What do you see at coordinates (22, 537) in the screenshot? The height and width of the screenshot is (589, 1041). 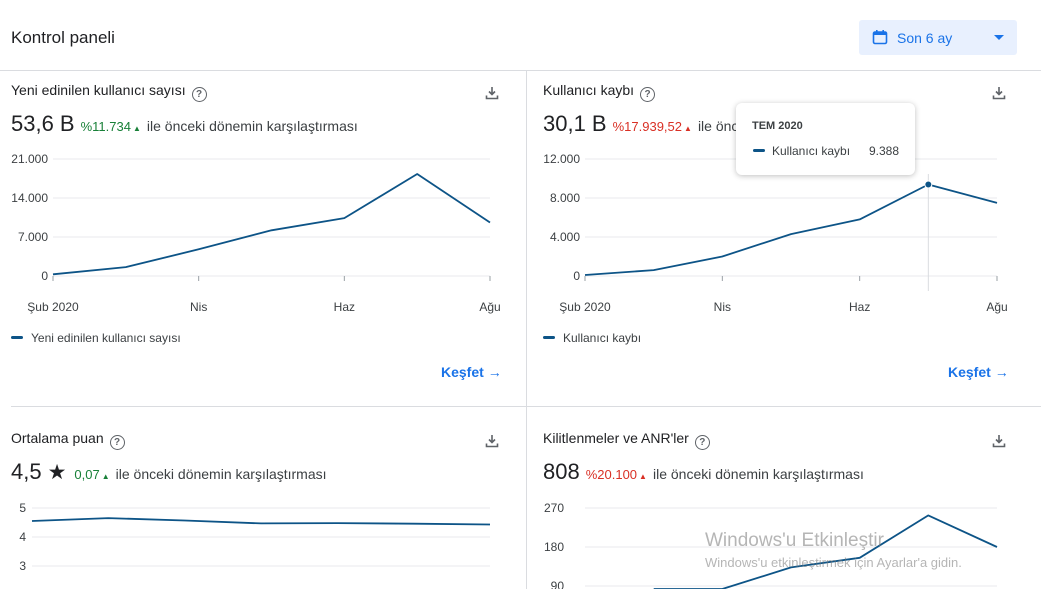 I see `y-tick-label: 4` at bounding box center [22, 537].